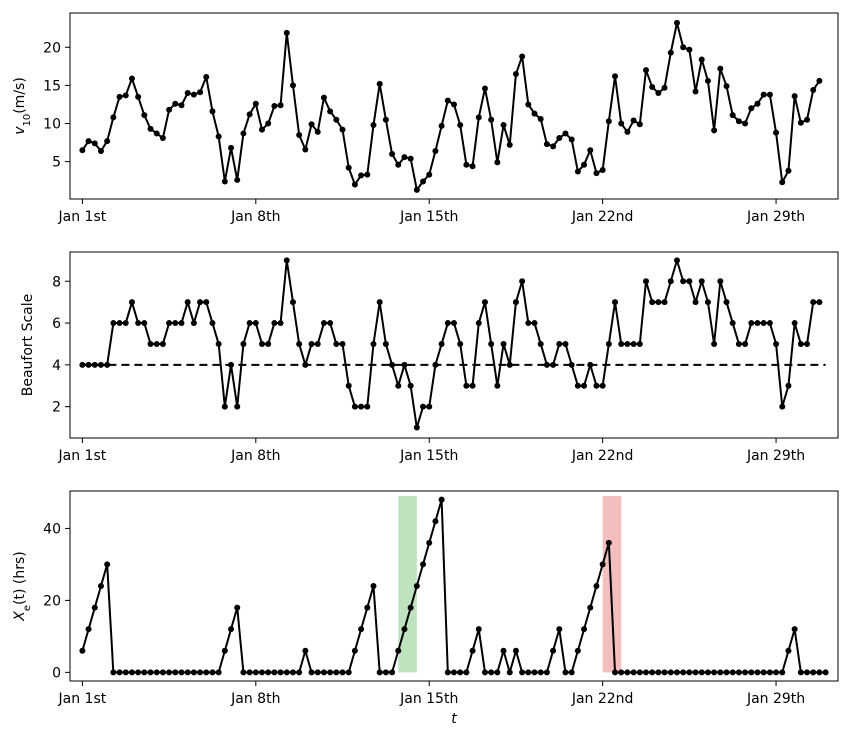 Image resolution: width=850 pixels, height=743 pixels. Describe the element at coordinates (775, 456) in the screenshot. I see `x-tick-label: Jan 29th` at that location.